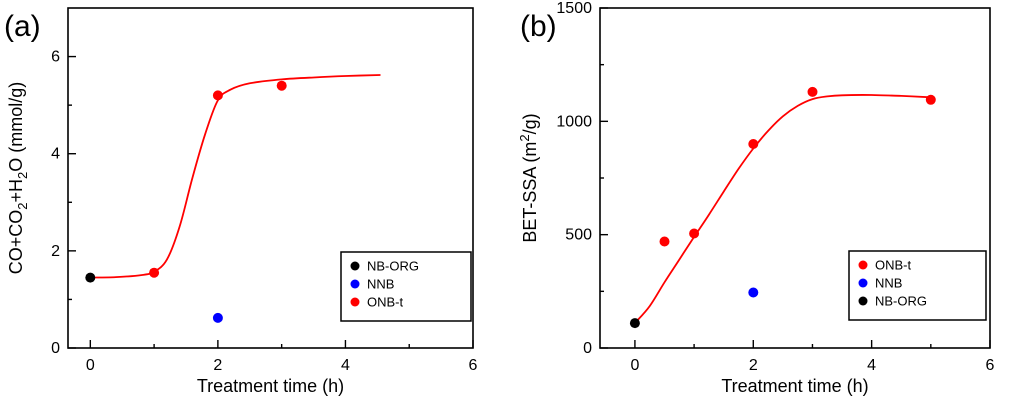 The width and height of the screenshot is (1024, 411). Describe the element at coordinates (235, 176) in the screenshot. I see `fit-curve` at that location.